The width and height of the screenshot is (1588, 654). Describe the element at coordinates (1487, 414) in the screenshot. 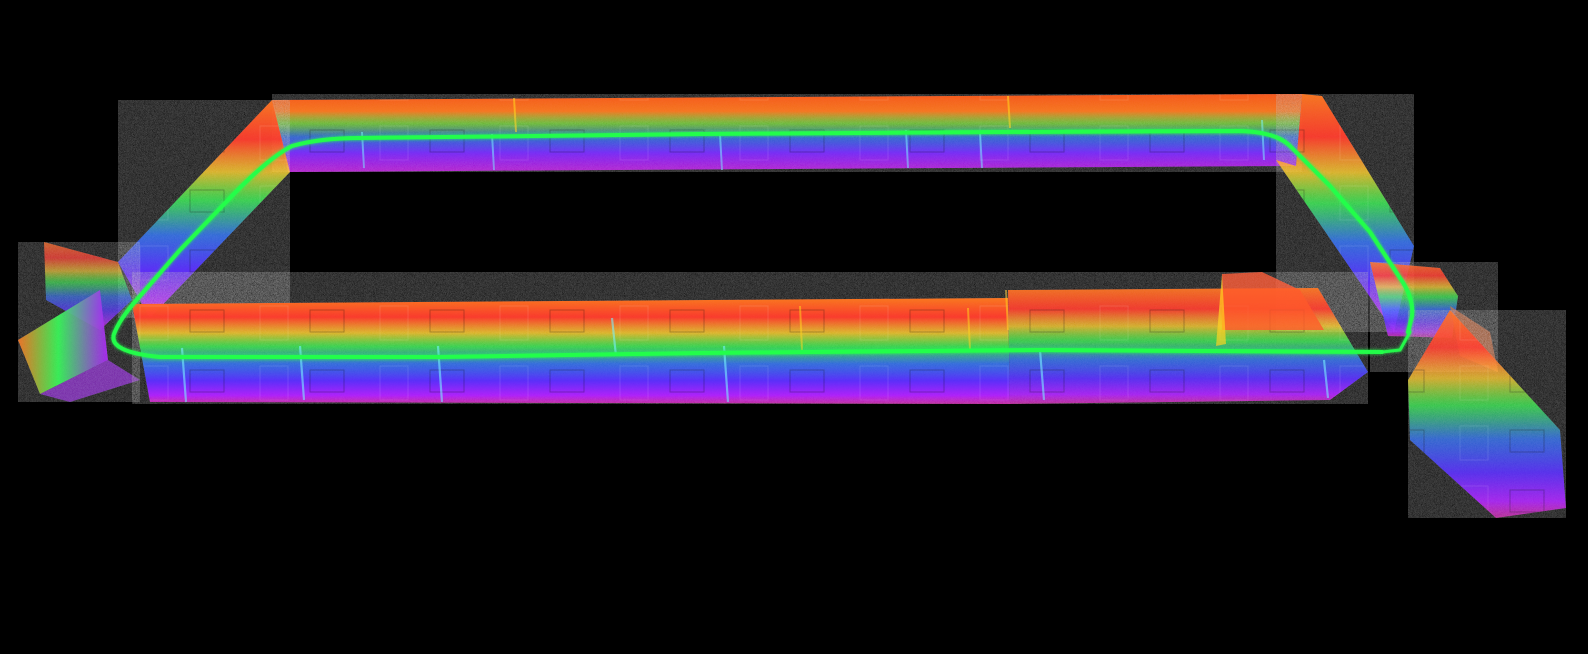

I see `right-extension-wall` at that location.